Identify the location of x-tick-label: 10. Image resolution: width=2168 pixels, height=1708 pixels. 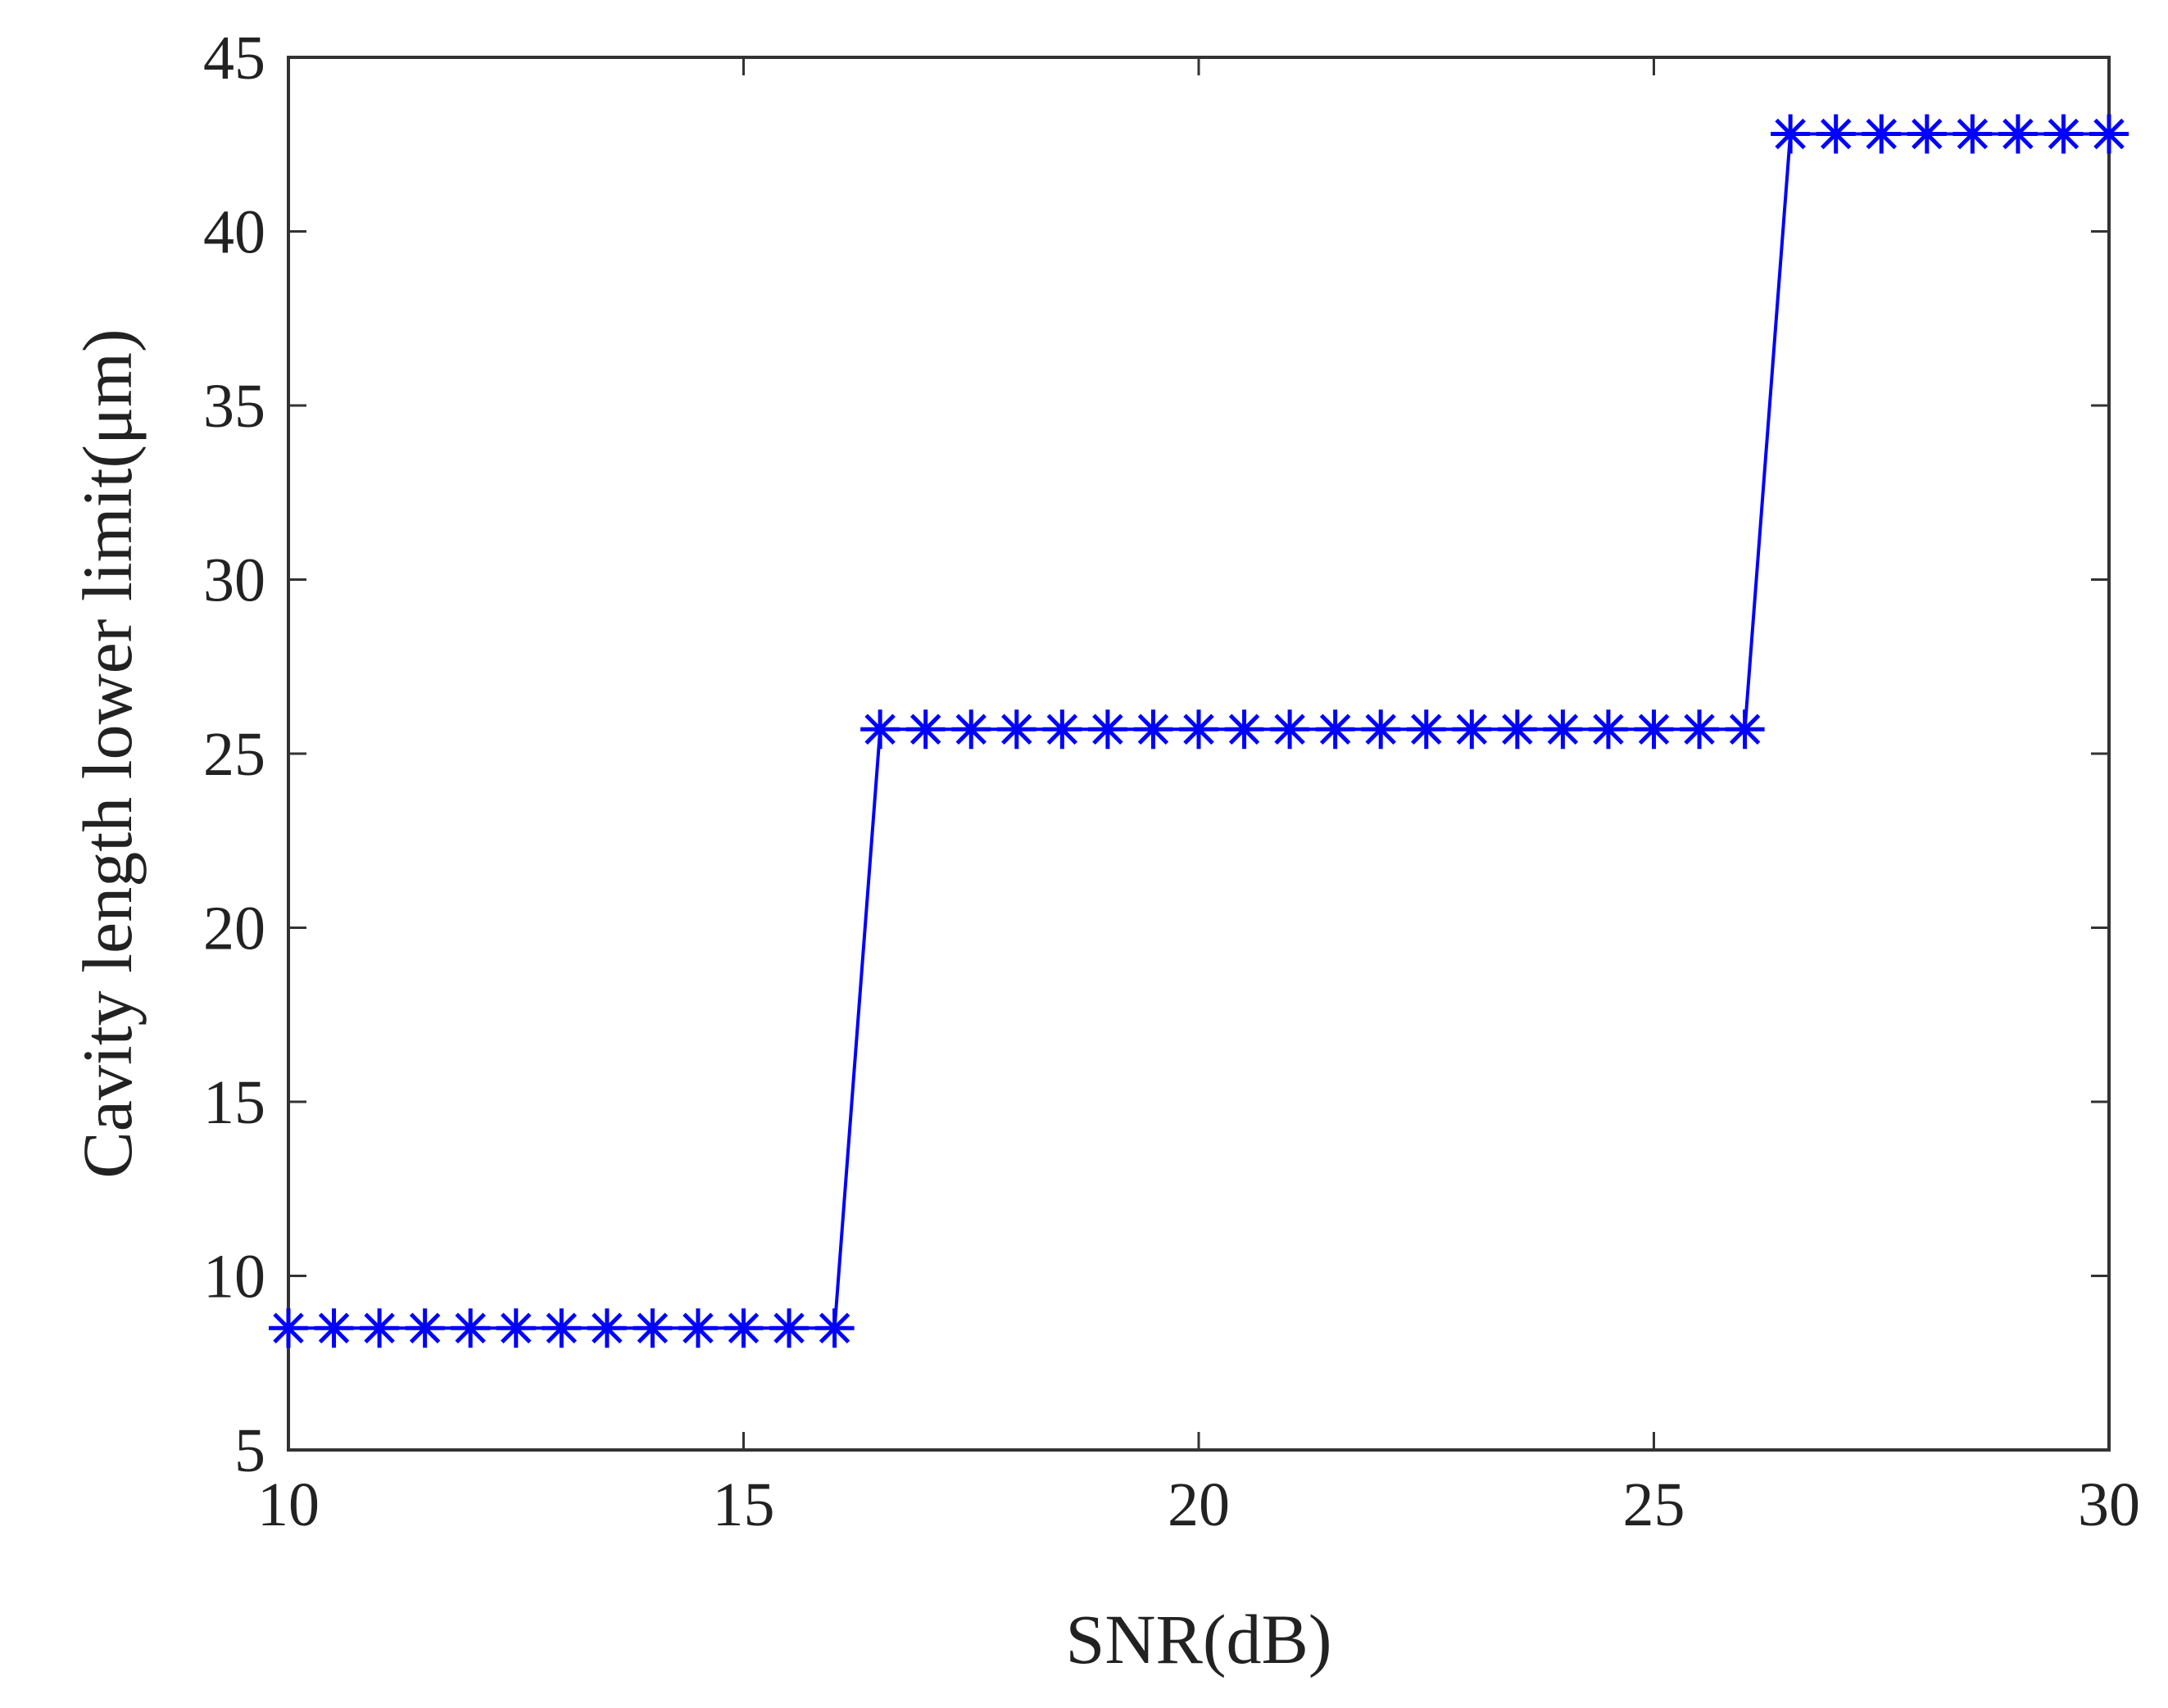
(288, 1504).